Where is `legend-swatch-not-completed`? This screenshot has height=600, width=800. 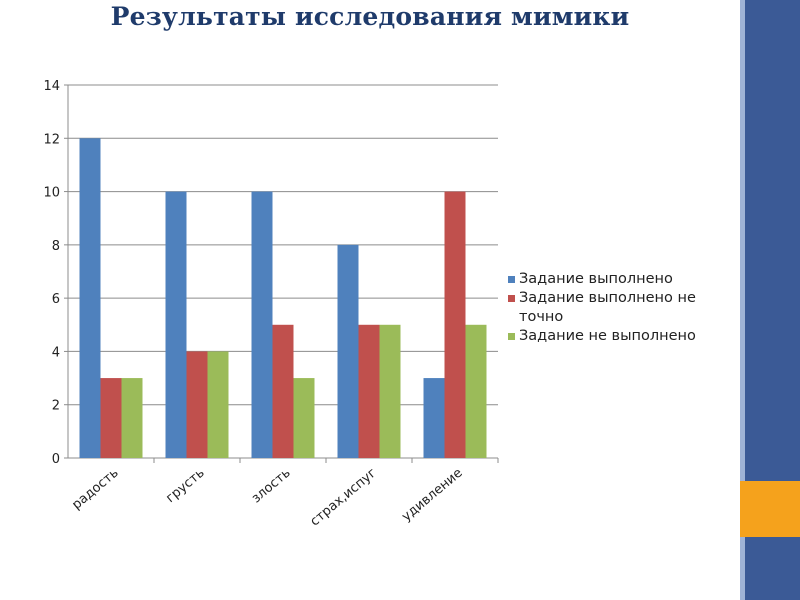 legend-swatch-not-completed is located at coordinates (511, 336).